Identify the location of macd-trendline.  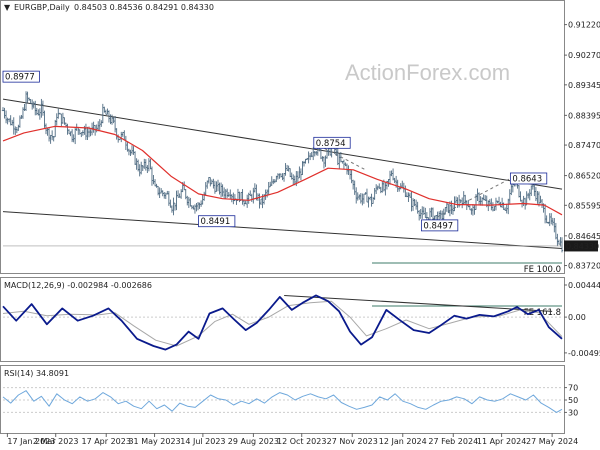
(418, 303).